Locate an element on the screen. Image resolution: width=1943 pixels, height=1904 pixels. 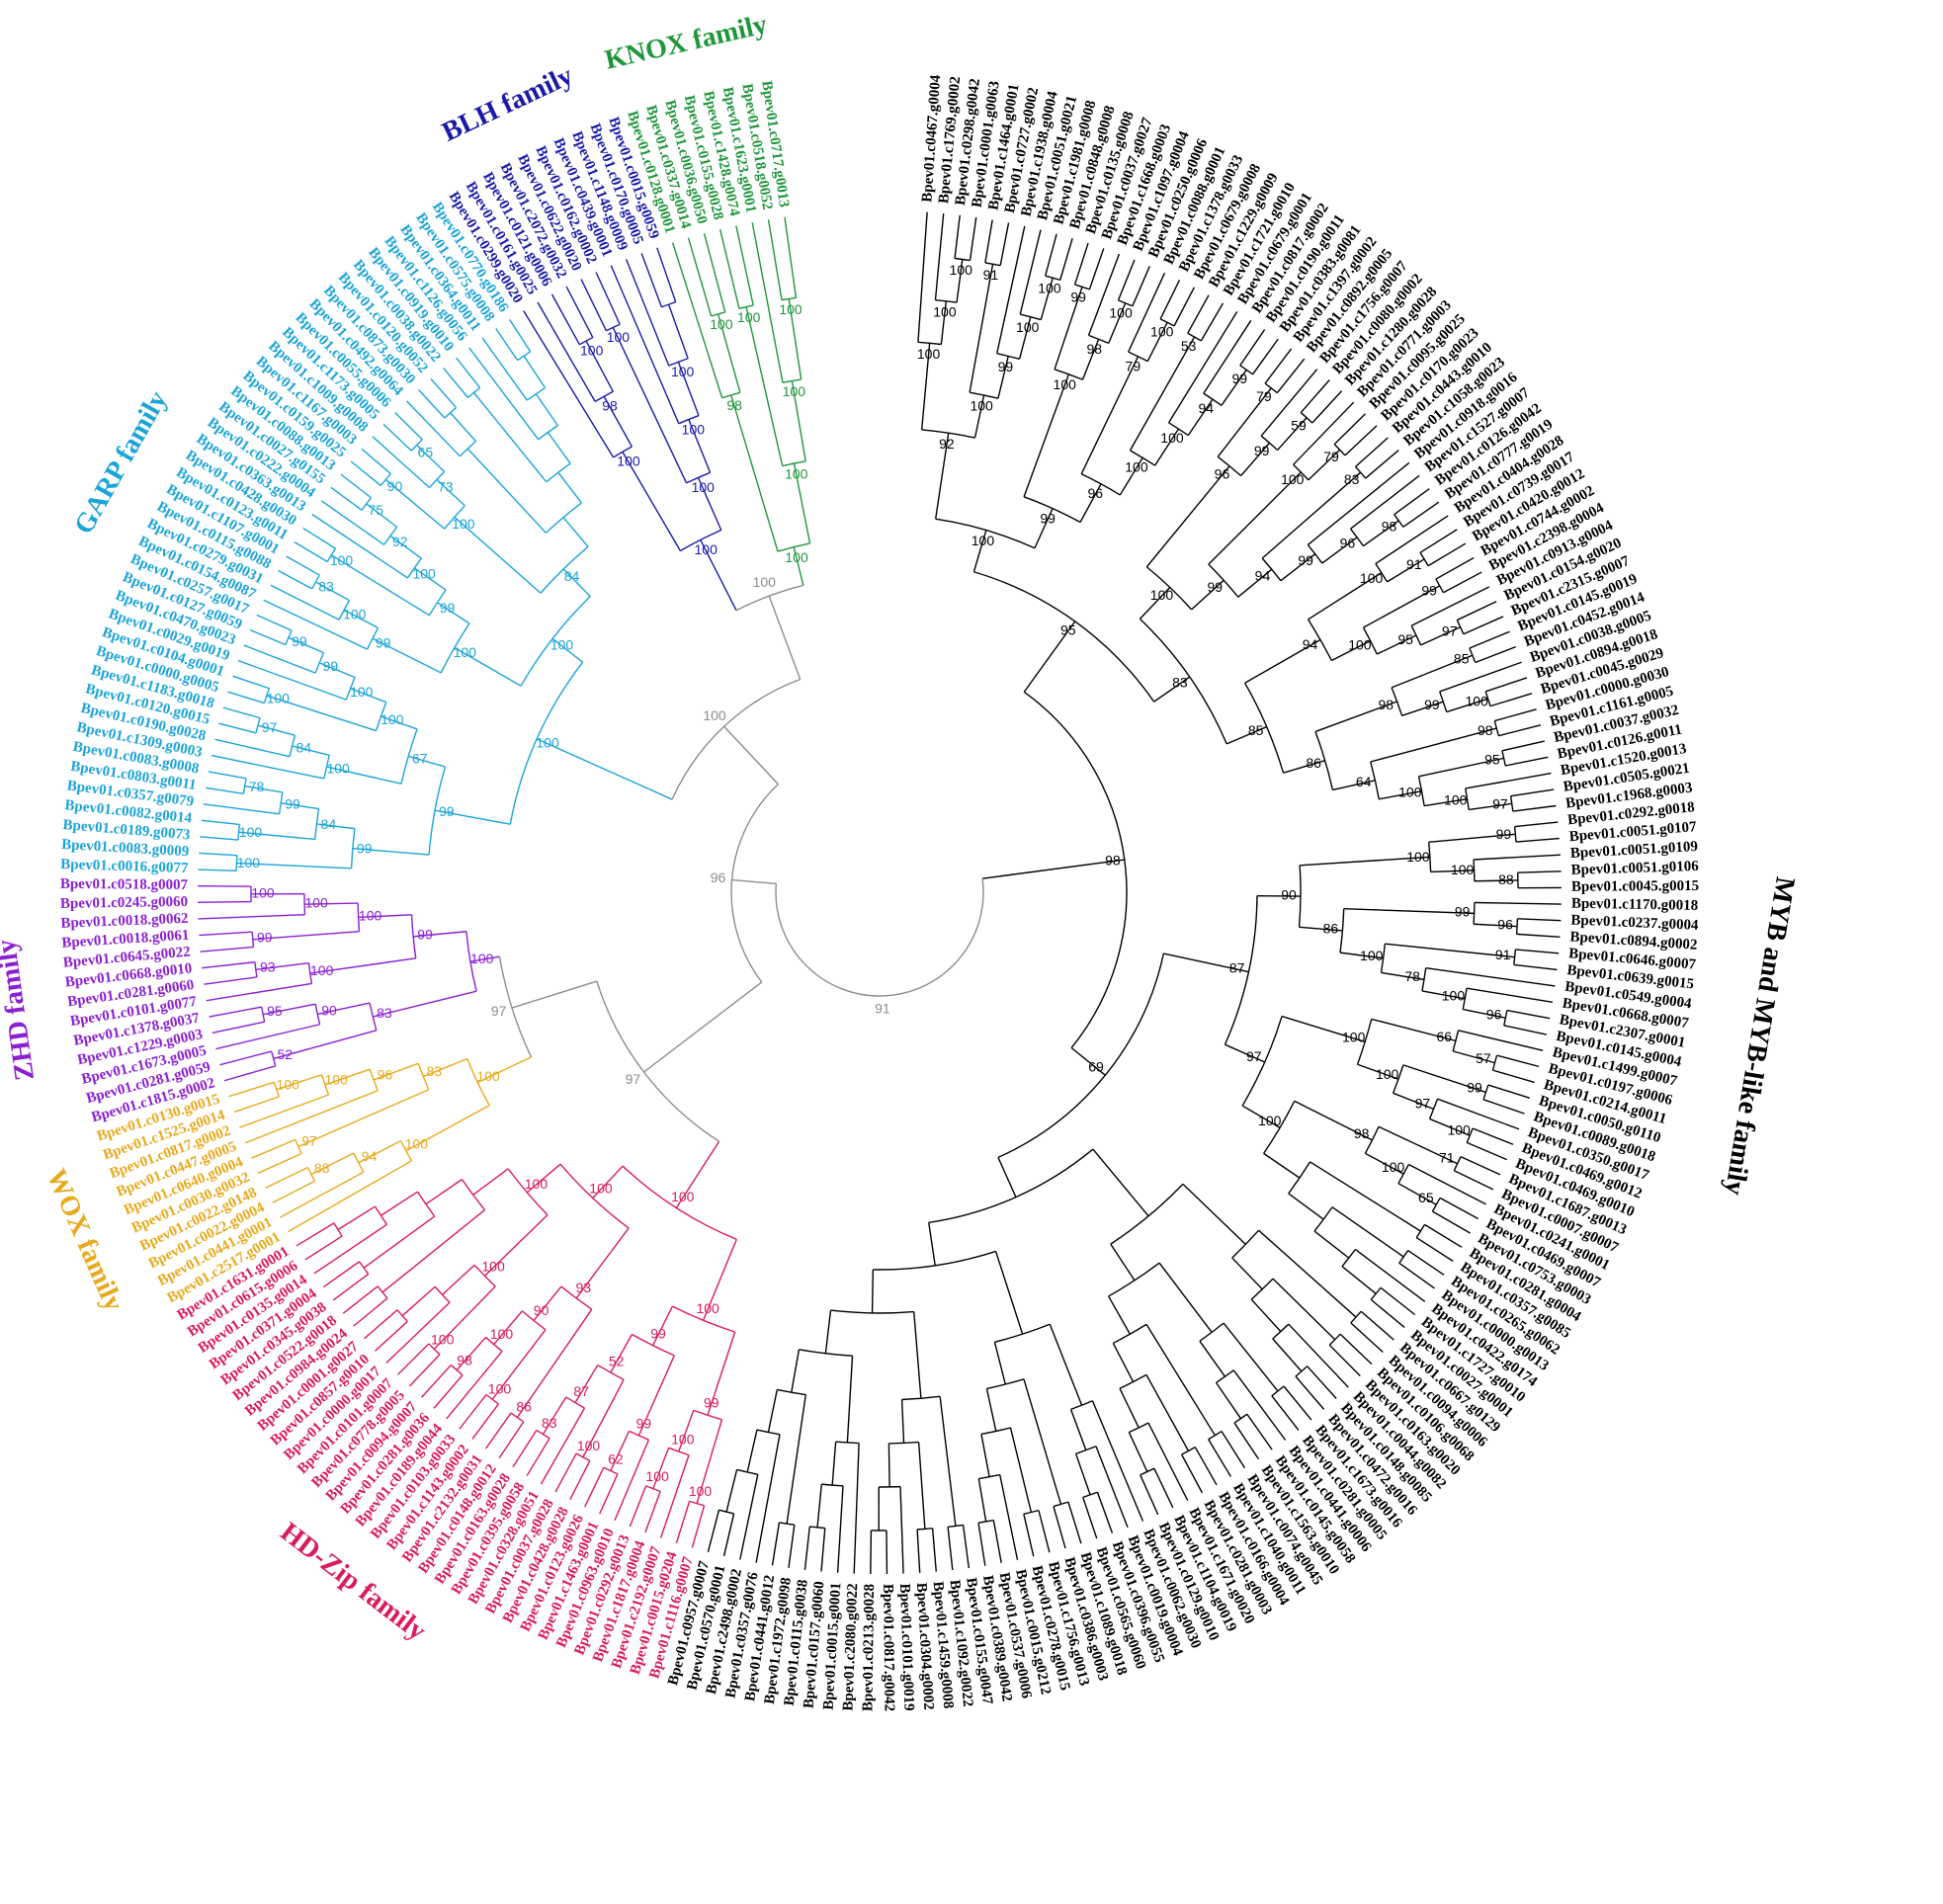
leaf-label: Bpev01.c2080.g0022 is located at coordinates (850, 1647).